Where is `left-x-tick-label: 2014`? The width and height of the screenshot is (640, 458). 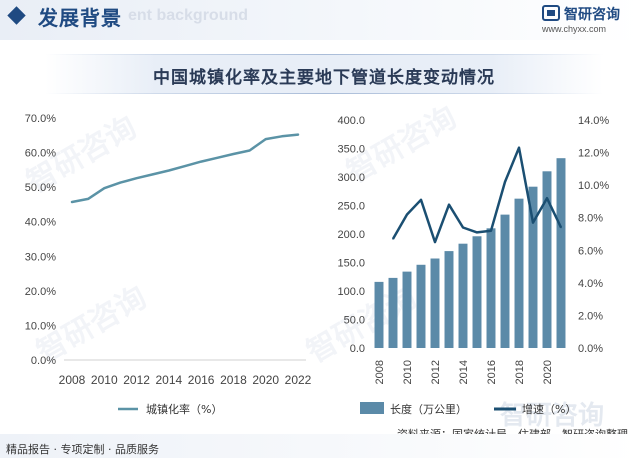
left-x-tick-label: 2014 is located at coordinates (169, 380).